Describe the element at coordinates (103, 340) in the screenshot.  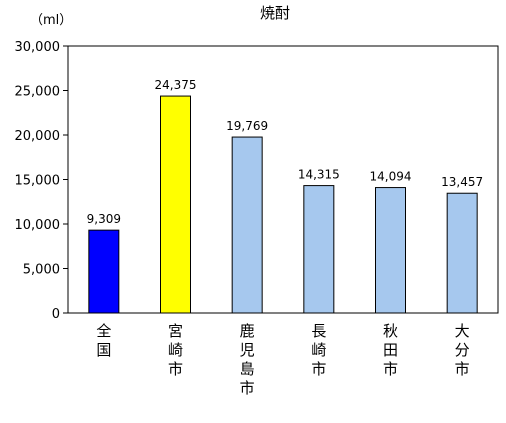
I see `x-tick-label: 全国` at that location.